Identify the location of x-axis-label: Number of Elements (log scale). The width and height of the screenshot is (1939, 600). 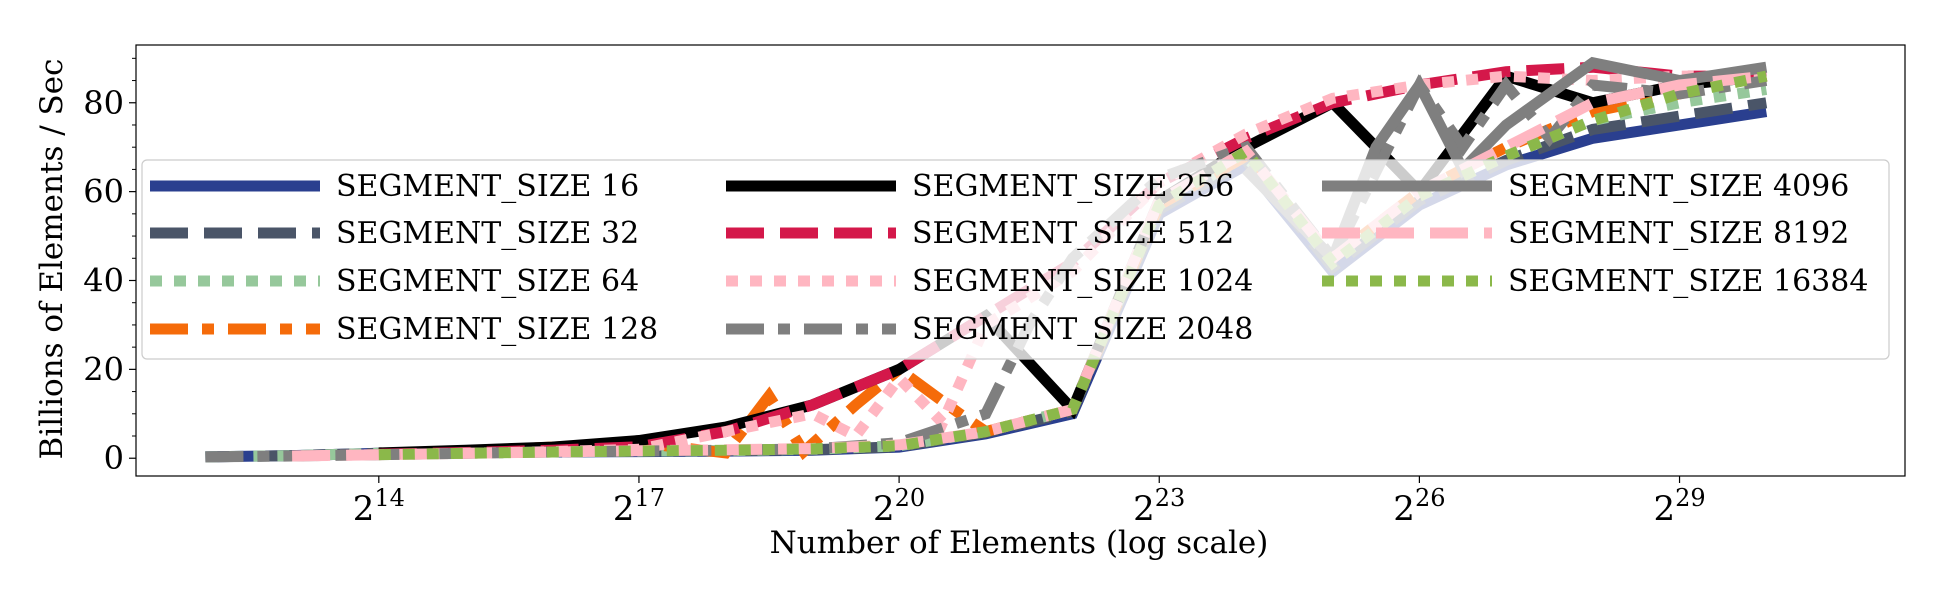
(1019, 543).